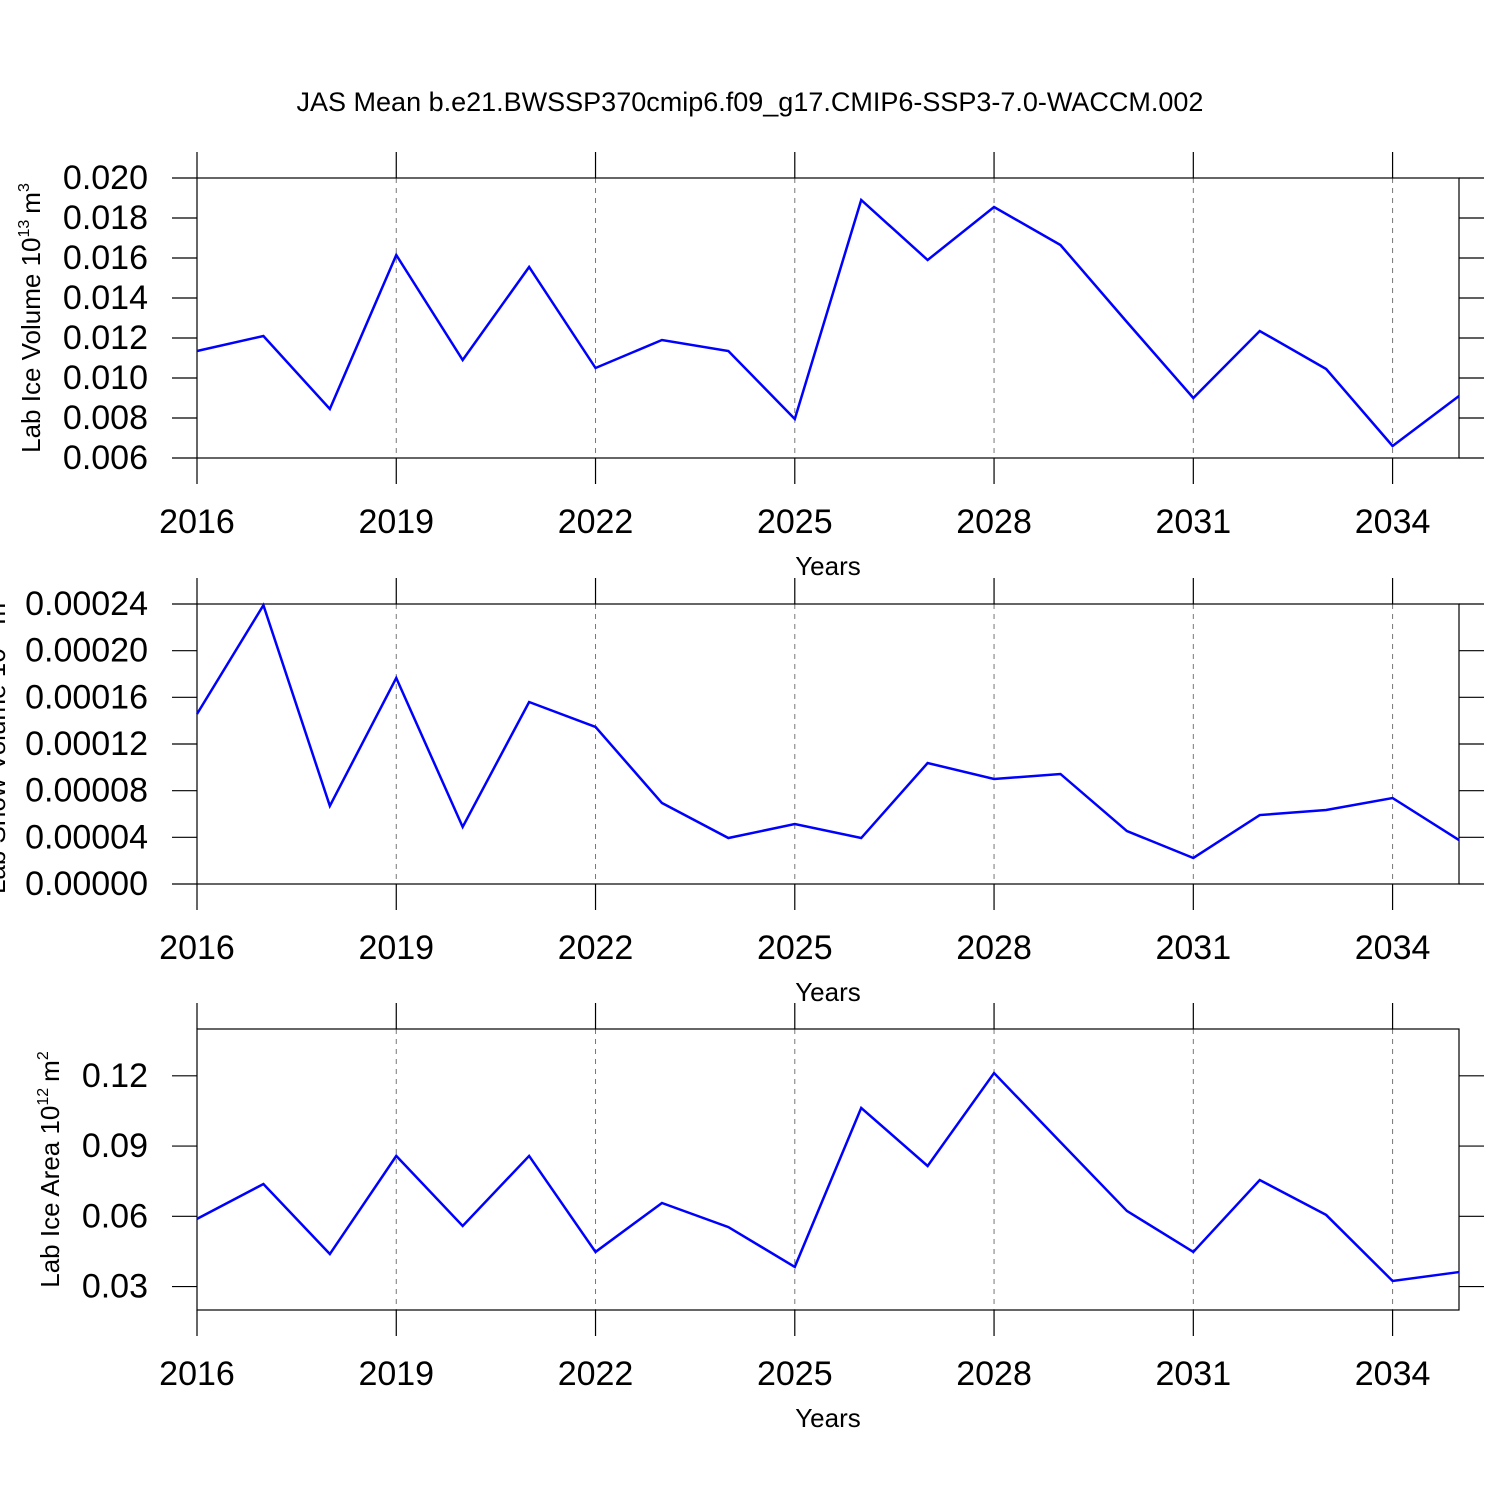 Image resolution: width=1500 pixels, height=1500 pixels. Describe the element at coordinates (24, 229) in the screenshot. I see `y-axis-label-exponent: 13` at that location.